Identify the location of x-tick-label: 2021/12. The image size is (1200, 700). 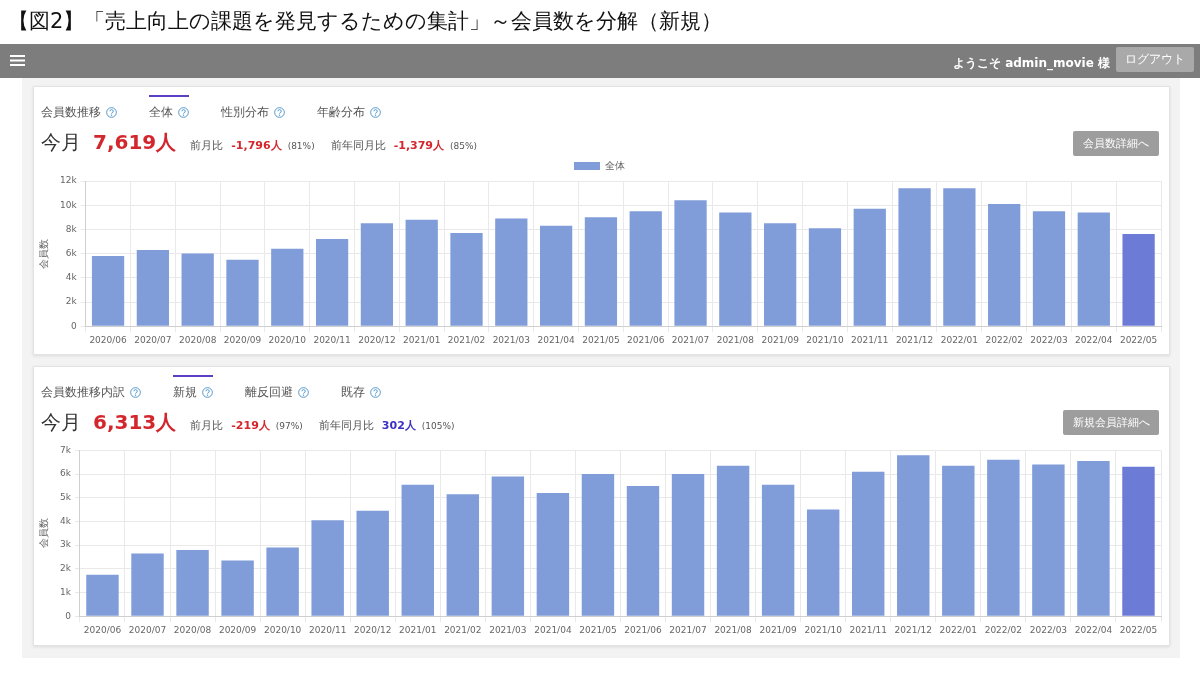
(913, 629).